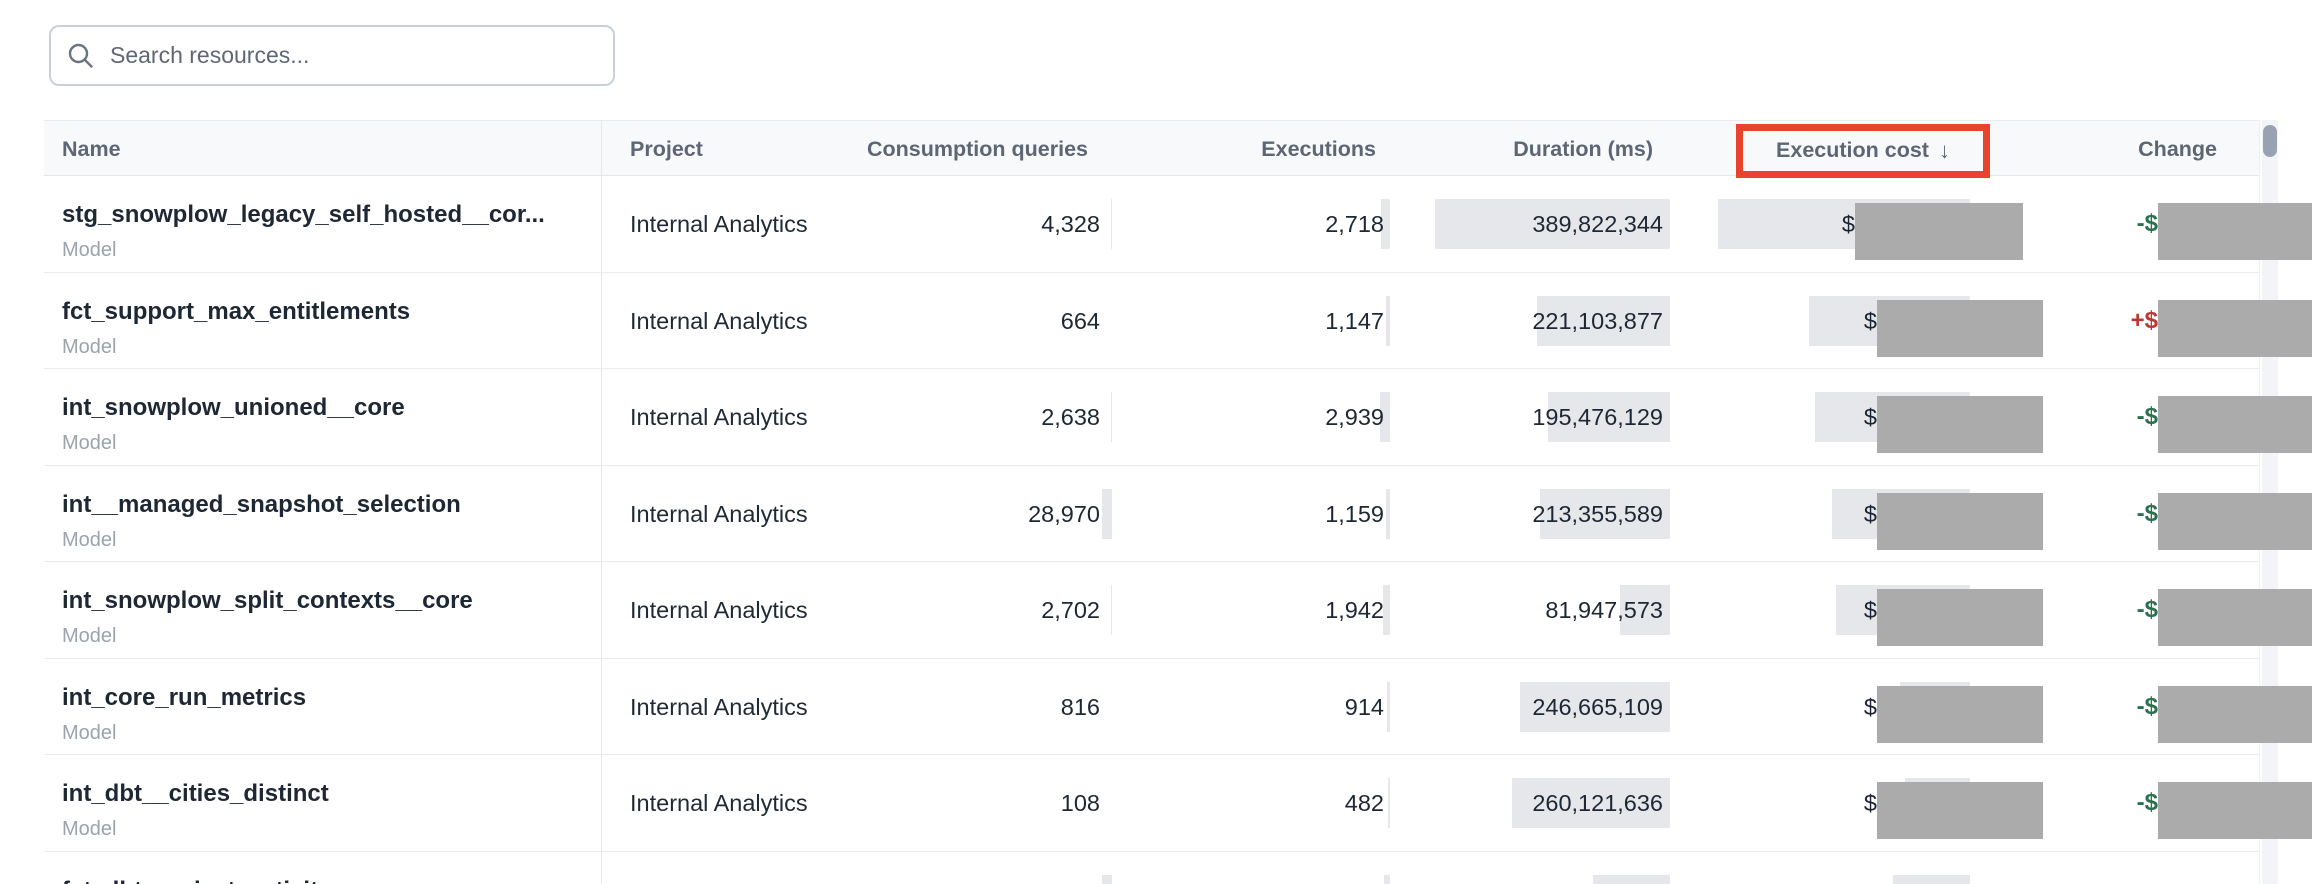  Describe the element at coordinates (2144, 320) in the screenshot. I see `change-prefix: +$` at that location.